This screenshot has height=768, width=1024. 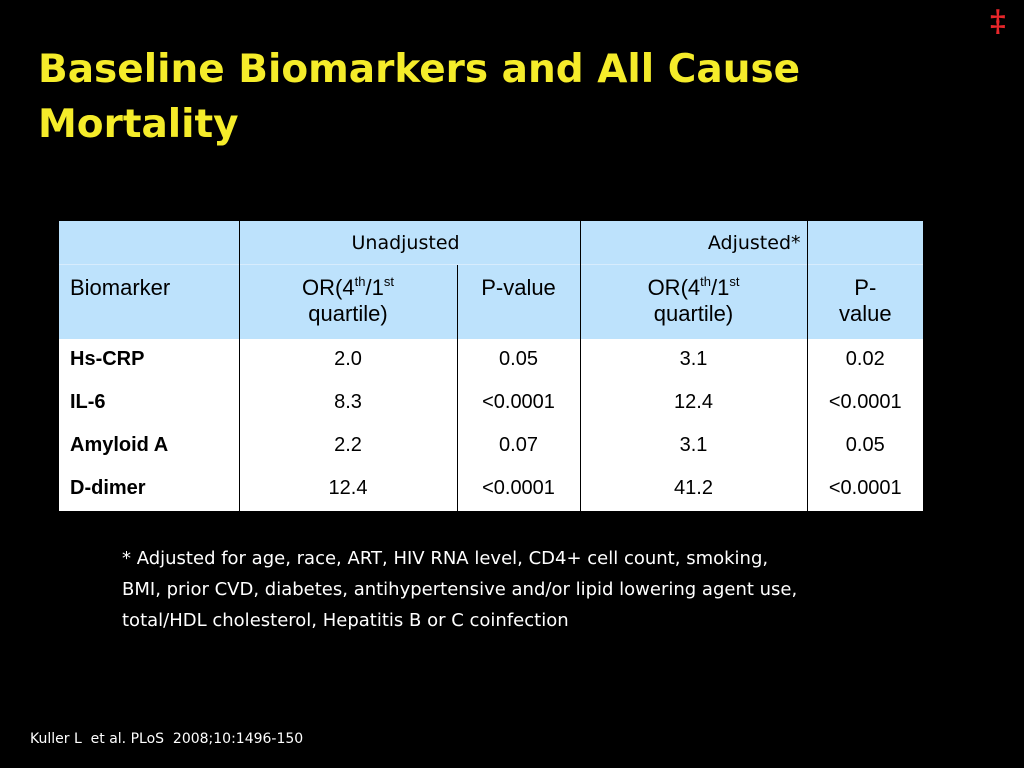 I want to click on table-row: IL-6 8.3 <0.0001 12.4 <0.0001, so click(x=491, y=402).